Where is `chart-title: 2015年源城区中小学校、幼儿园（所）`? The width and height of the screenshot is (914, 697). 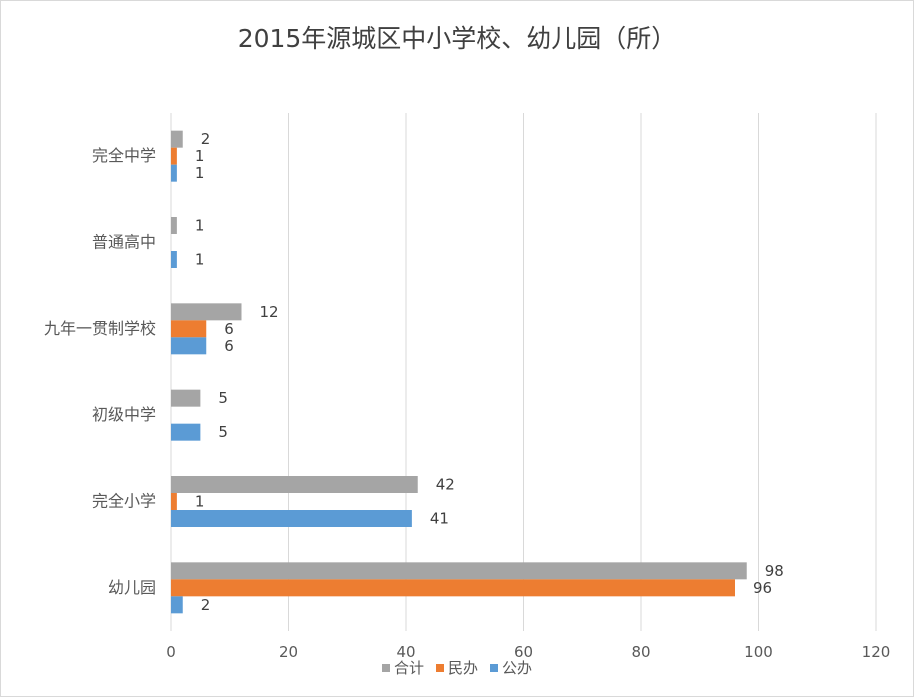
chart-title: 2015年源城区中小学校、幼儿园（所） is located at coordinates (457, 38).